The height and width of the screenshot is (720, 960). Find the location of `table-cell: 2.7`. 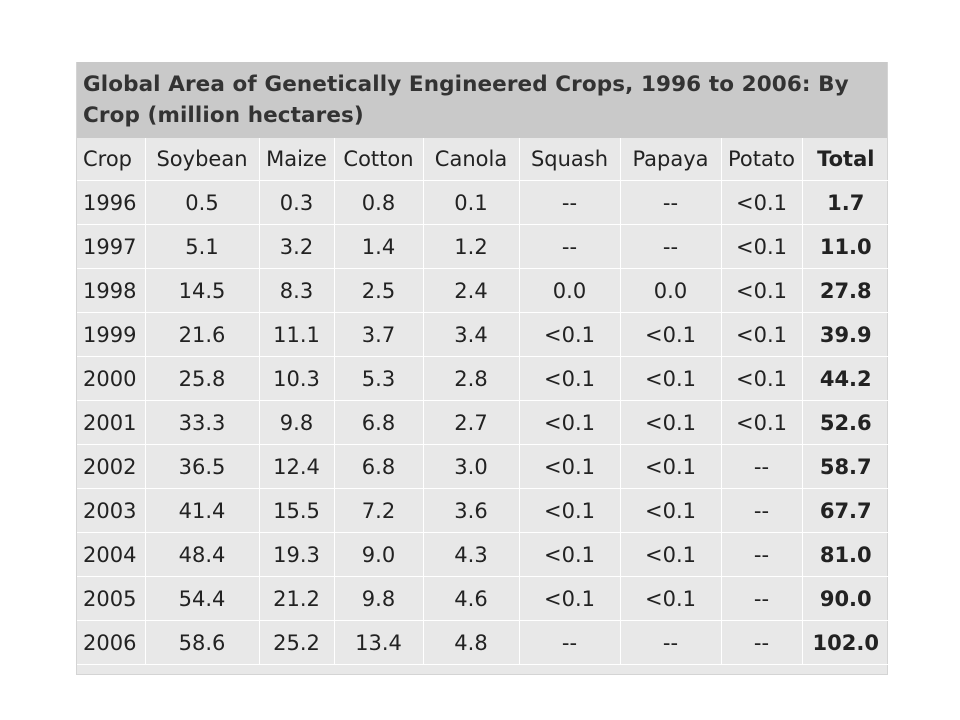

table-cell: 2.7 is located at coordinates (471, 422).